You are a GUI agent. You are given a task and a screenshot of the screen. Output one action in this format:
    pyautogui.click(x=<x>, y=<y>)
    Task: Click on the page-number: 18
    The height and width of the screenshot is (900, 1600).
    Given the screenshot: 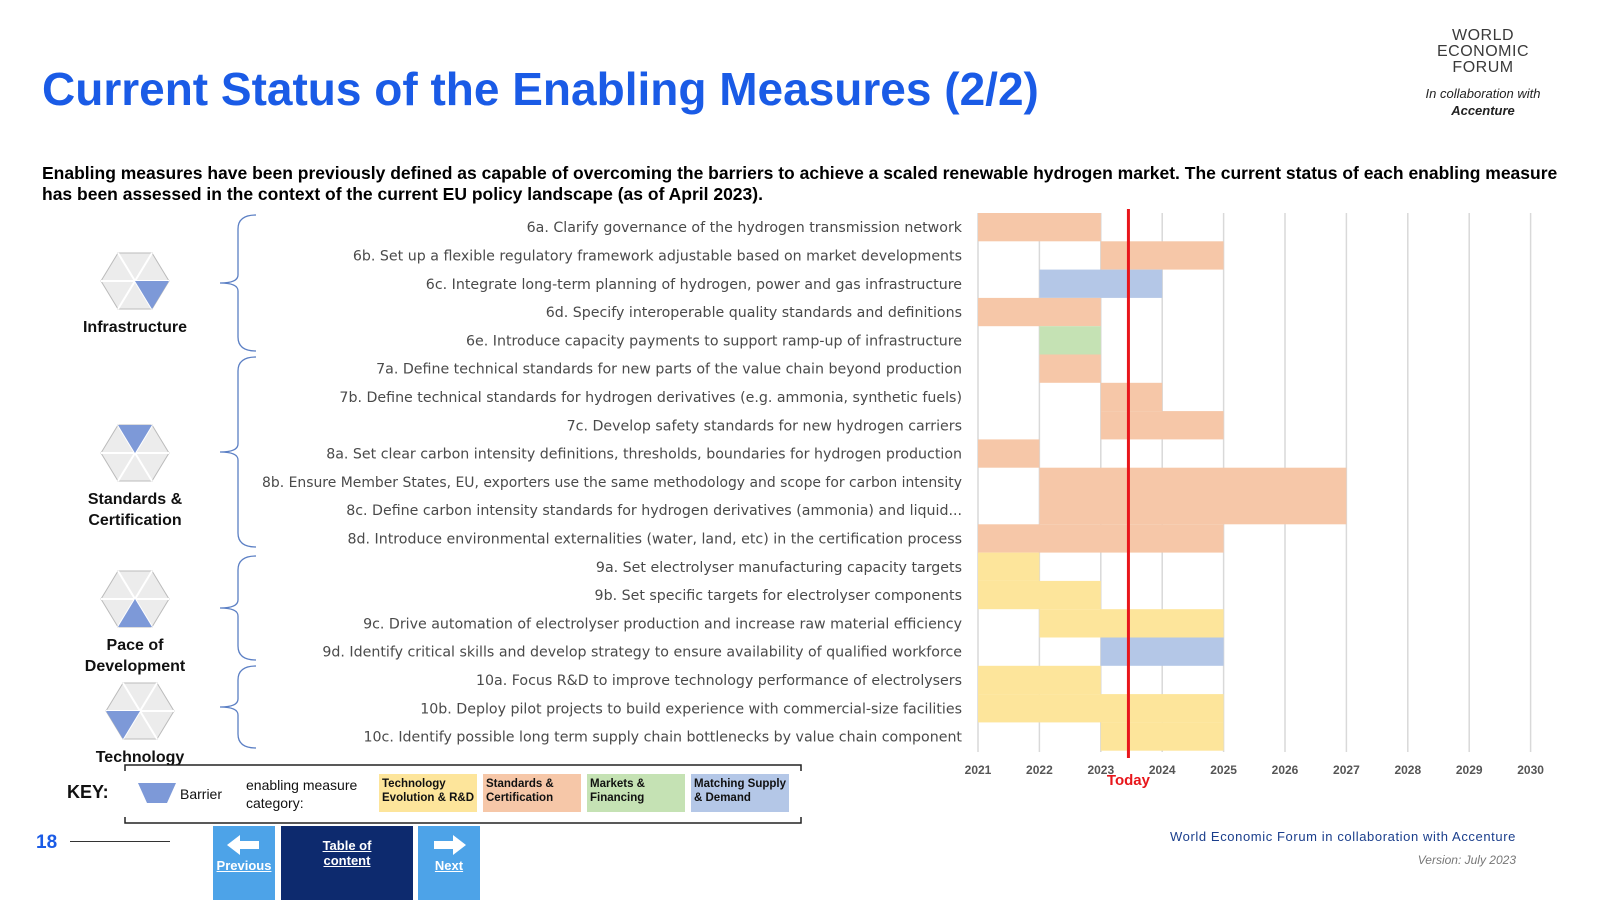 What is the action you would take?
    pyautogui.click(x=47, y=842)
    